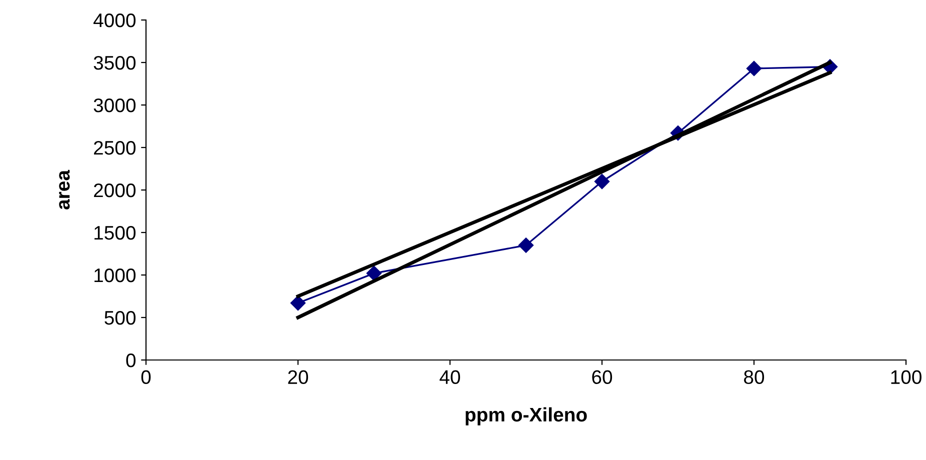 Image resolution: width=926 pixels, height=460 pixels. Describe the element at coordinates (64, 190) in the screenshot. I see `y-axis-title: area` at that location.